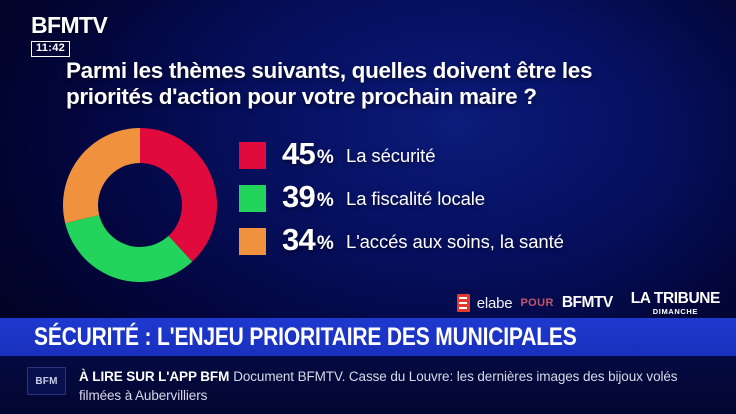  I want to click on legend-item: 39% La fiscalité locale, so click(401, 198).